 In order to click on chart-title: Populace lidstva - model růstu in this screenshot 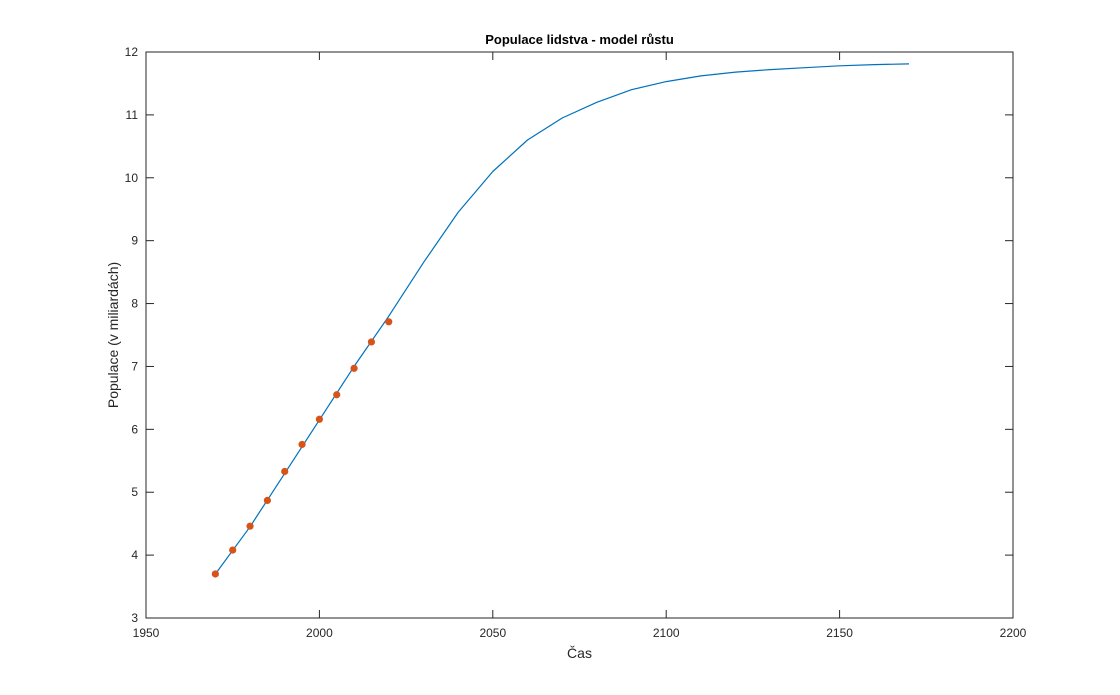, I will do `click(579, 39)`.